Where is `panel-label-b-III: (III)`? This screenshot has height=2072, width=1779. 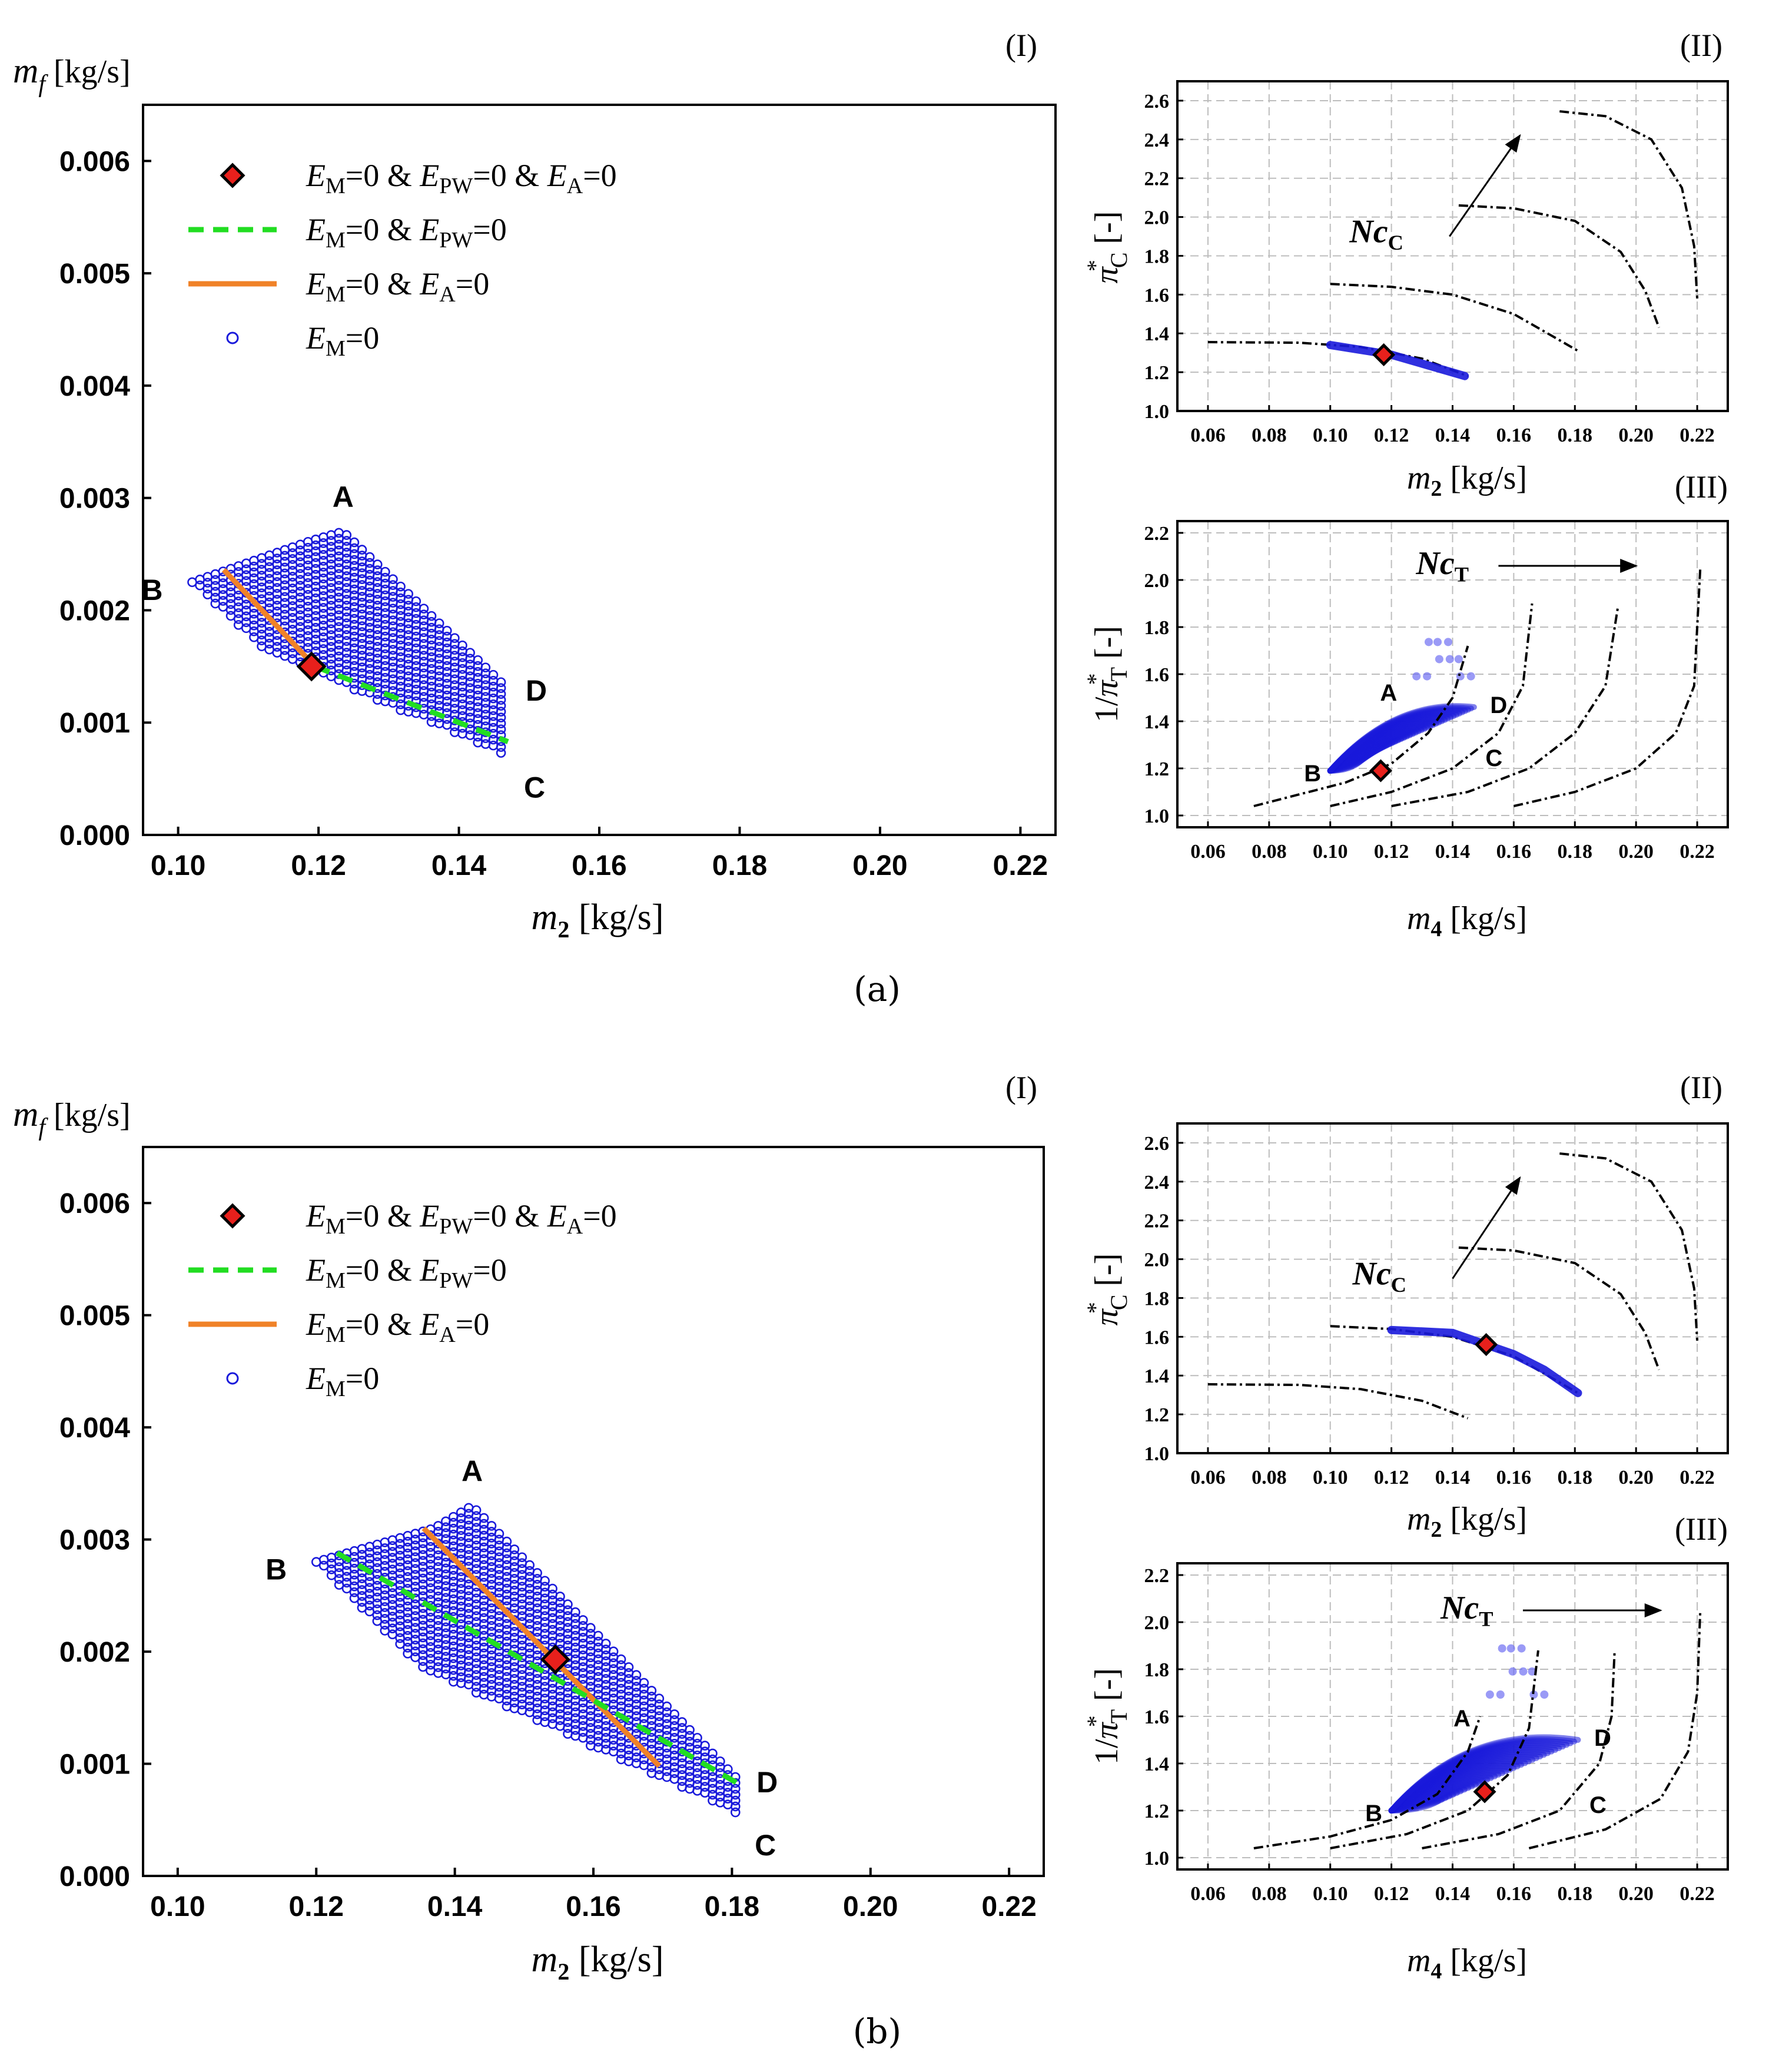 panel-label-b-III: (III) is located at coordinates (1701, 1529).